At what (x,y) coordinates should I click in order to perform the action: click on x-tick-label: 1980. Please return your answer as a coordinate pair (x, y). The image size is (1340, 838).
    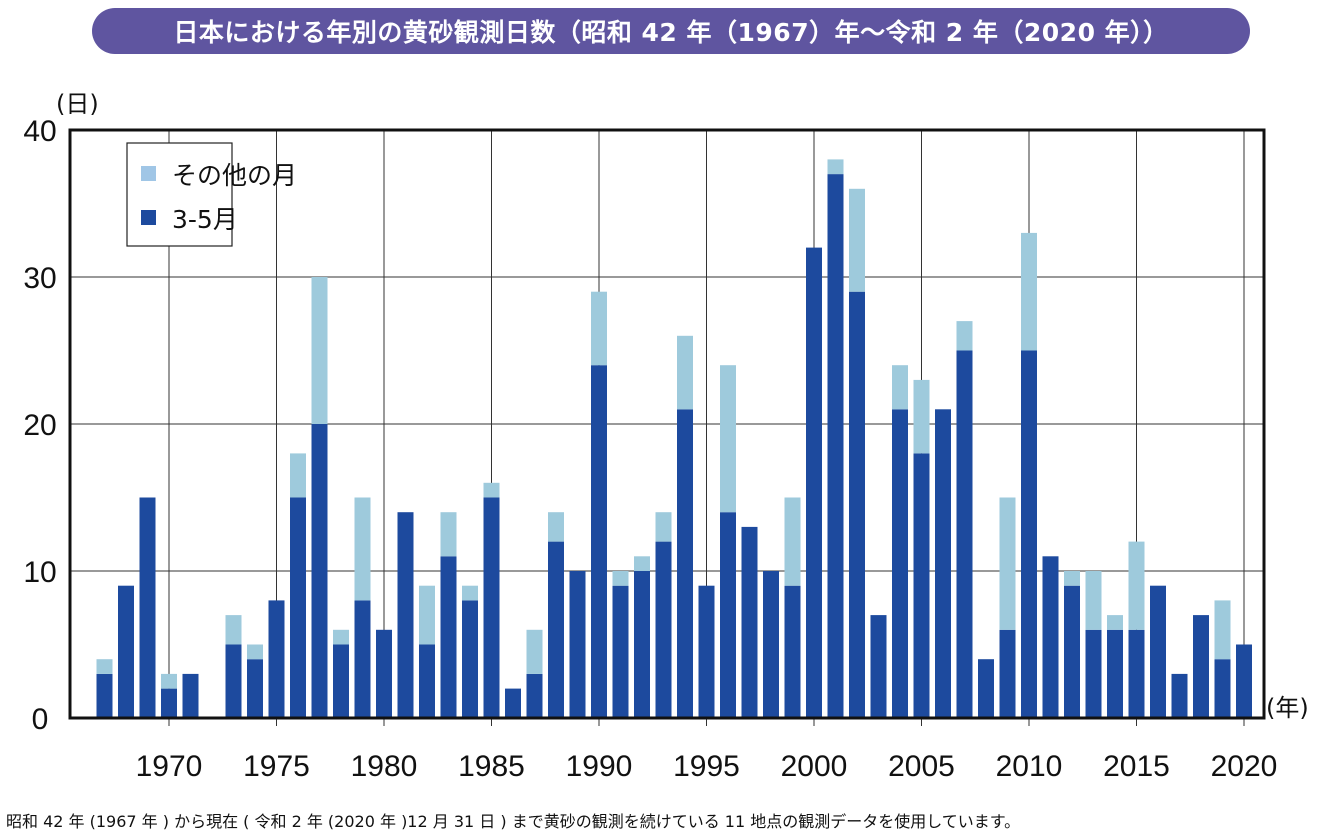
    Looking at the image, I should click on (384, 766).